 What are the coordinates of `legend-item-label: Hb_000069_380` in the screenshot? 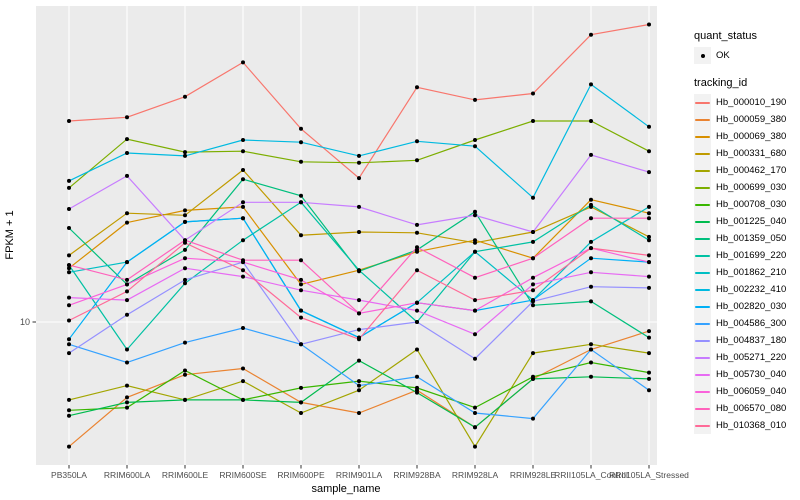 It's located at (751, 136).